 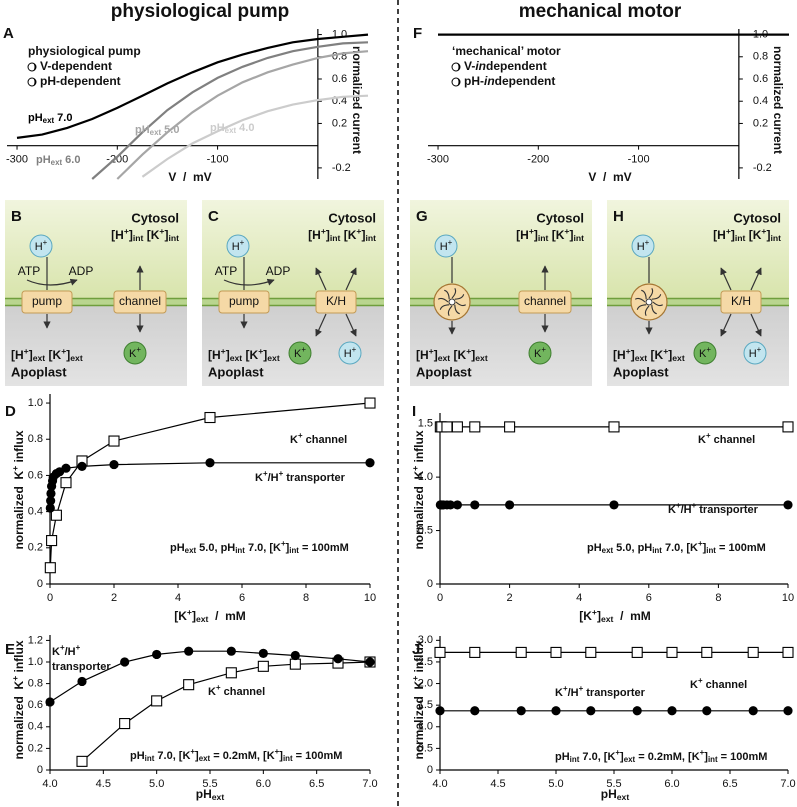 What do you see at coordinates (242, 115) in the screenshot?
I see `curve` at bounding box center [242, 115].